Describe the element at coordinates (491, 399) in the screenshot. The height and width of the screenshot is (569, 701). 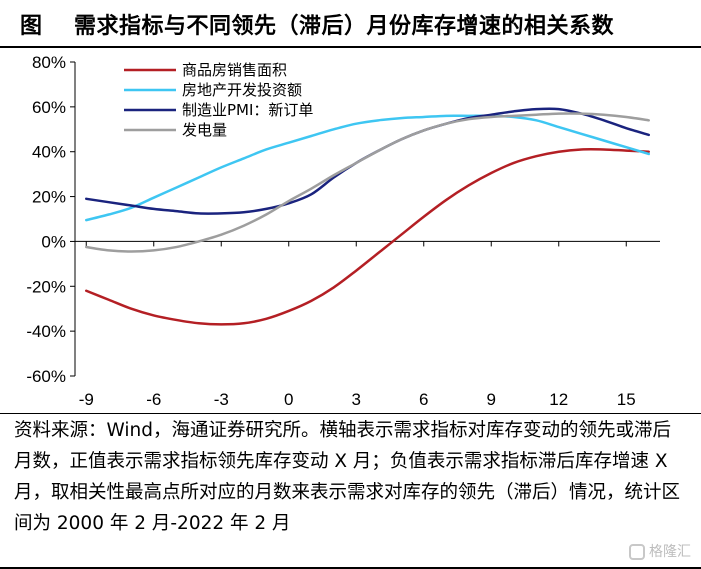
I see `x-tick-label: 9` at that location.